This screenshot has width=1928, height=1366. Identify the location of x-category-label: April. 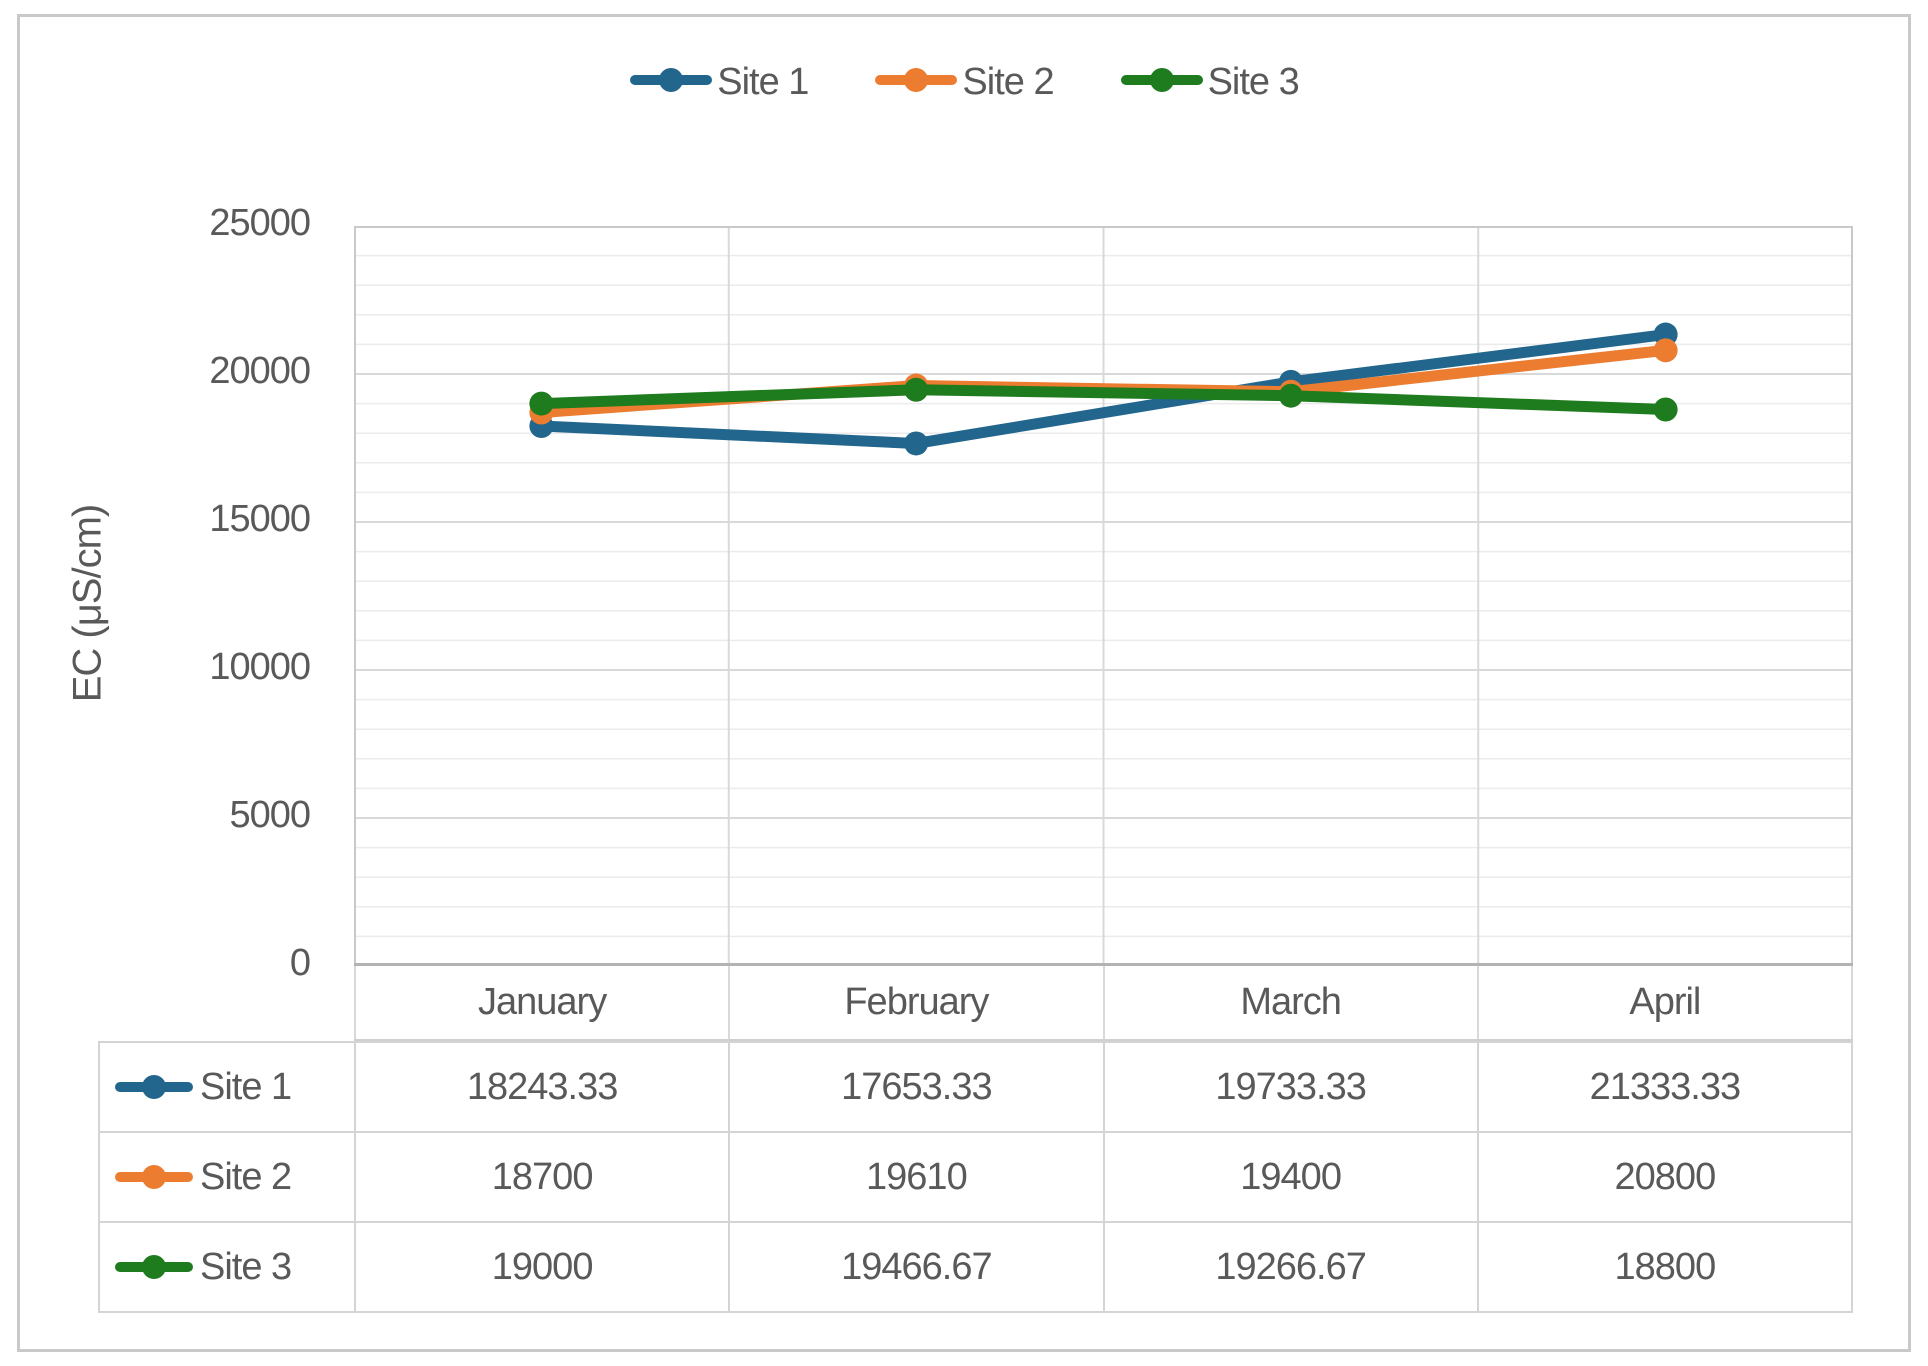
(1664, 1002).